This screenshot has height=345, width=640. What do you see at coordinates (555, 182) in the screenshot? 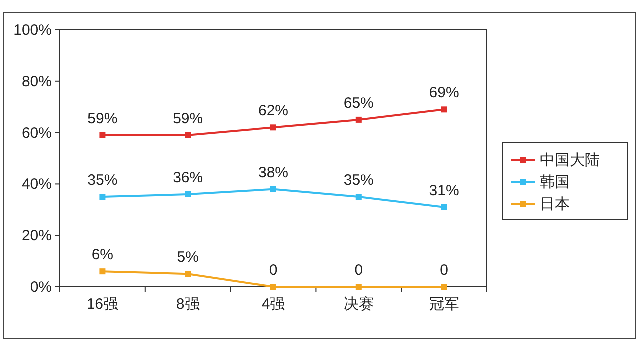
I see `legend-label: 韩国` at bounding box center [555, 182].